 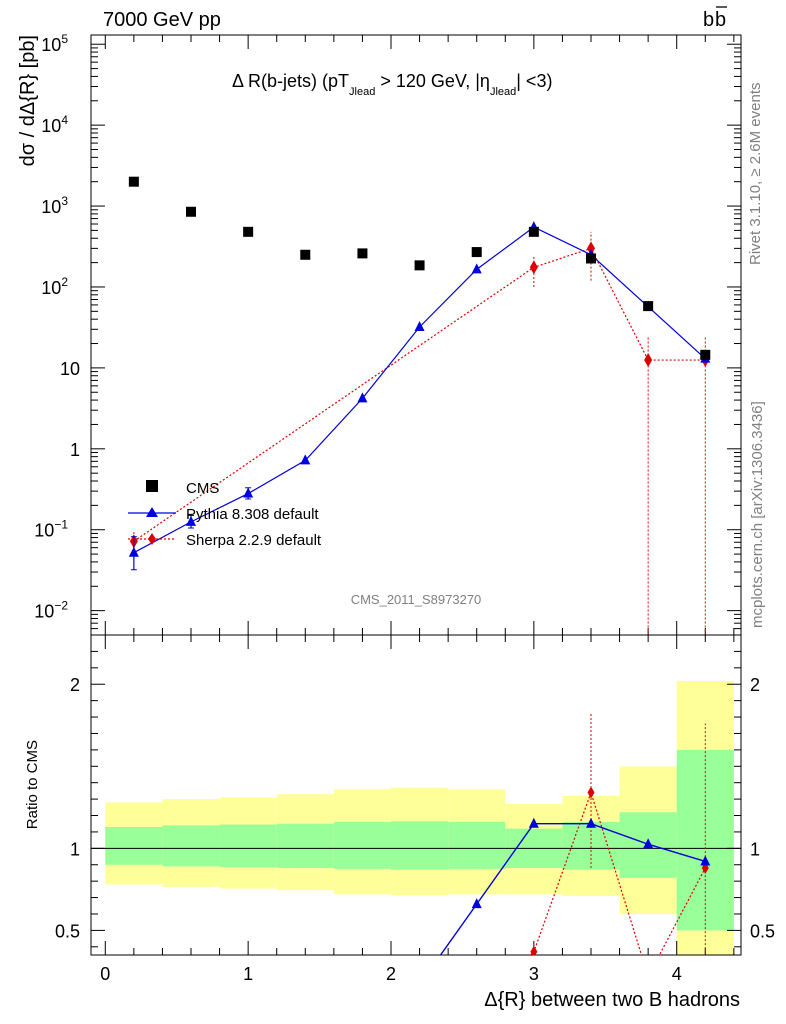 I want to click on y-tick-label: 10⁵, so click(x=54, y=43).